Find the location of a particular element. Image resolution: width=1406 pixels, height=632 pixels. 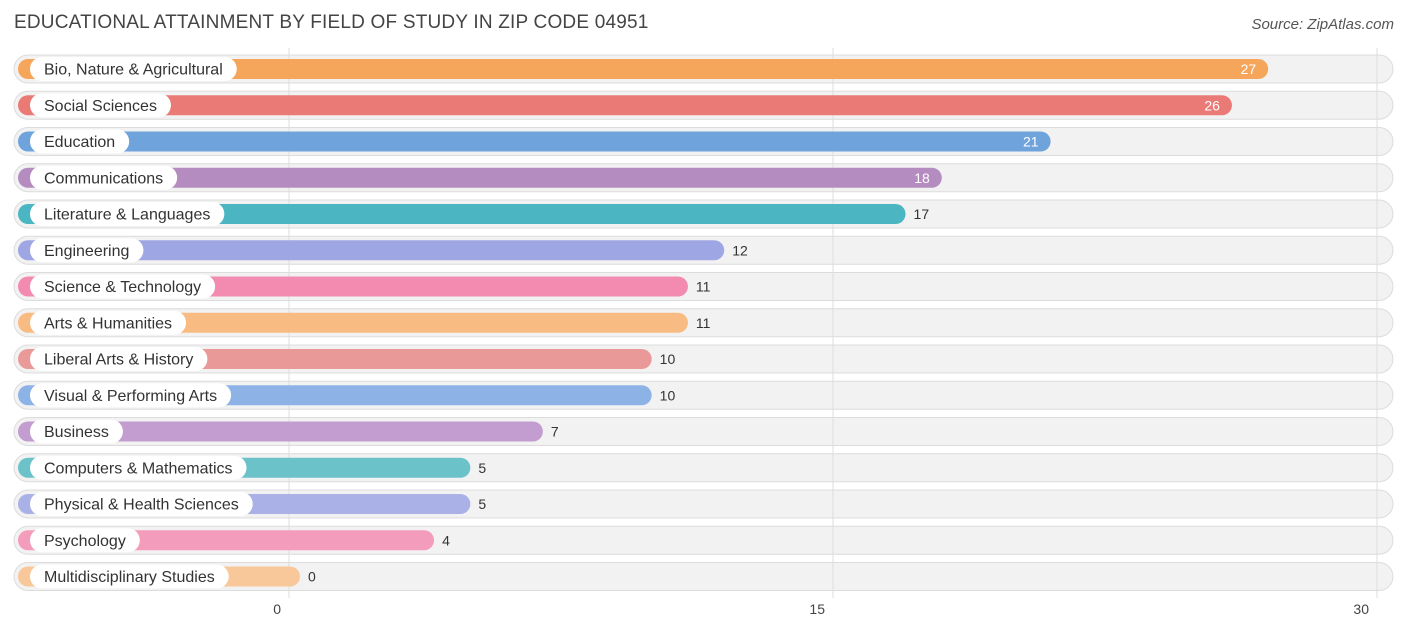

category-label: Computers & Mathematics is located at coordinates (138, 468).